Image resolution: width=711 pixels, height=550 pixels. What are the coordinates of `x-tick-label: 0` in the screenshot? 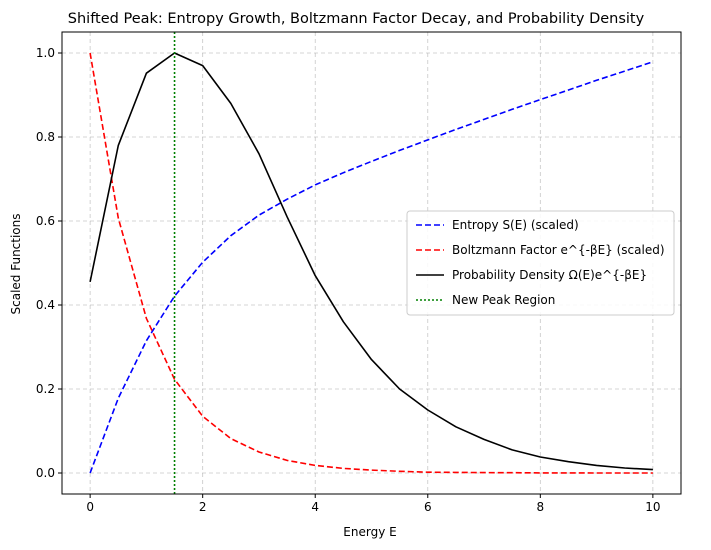 It's located at (90, 507).